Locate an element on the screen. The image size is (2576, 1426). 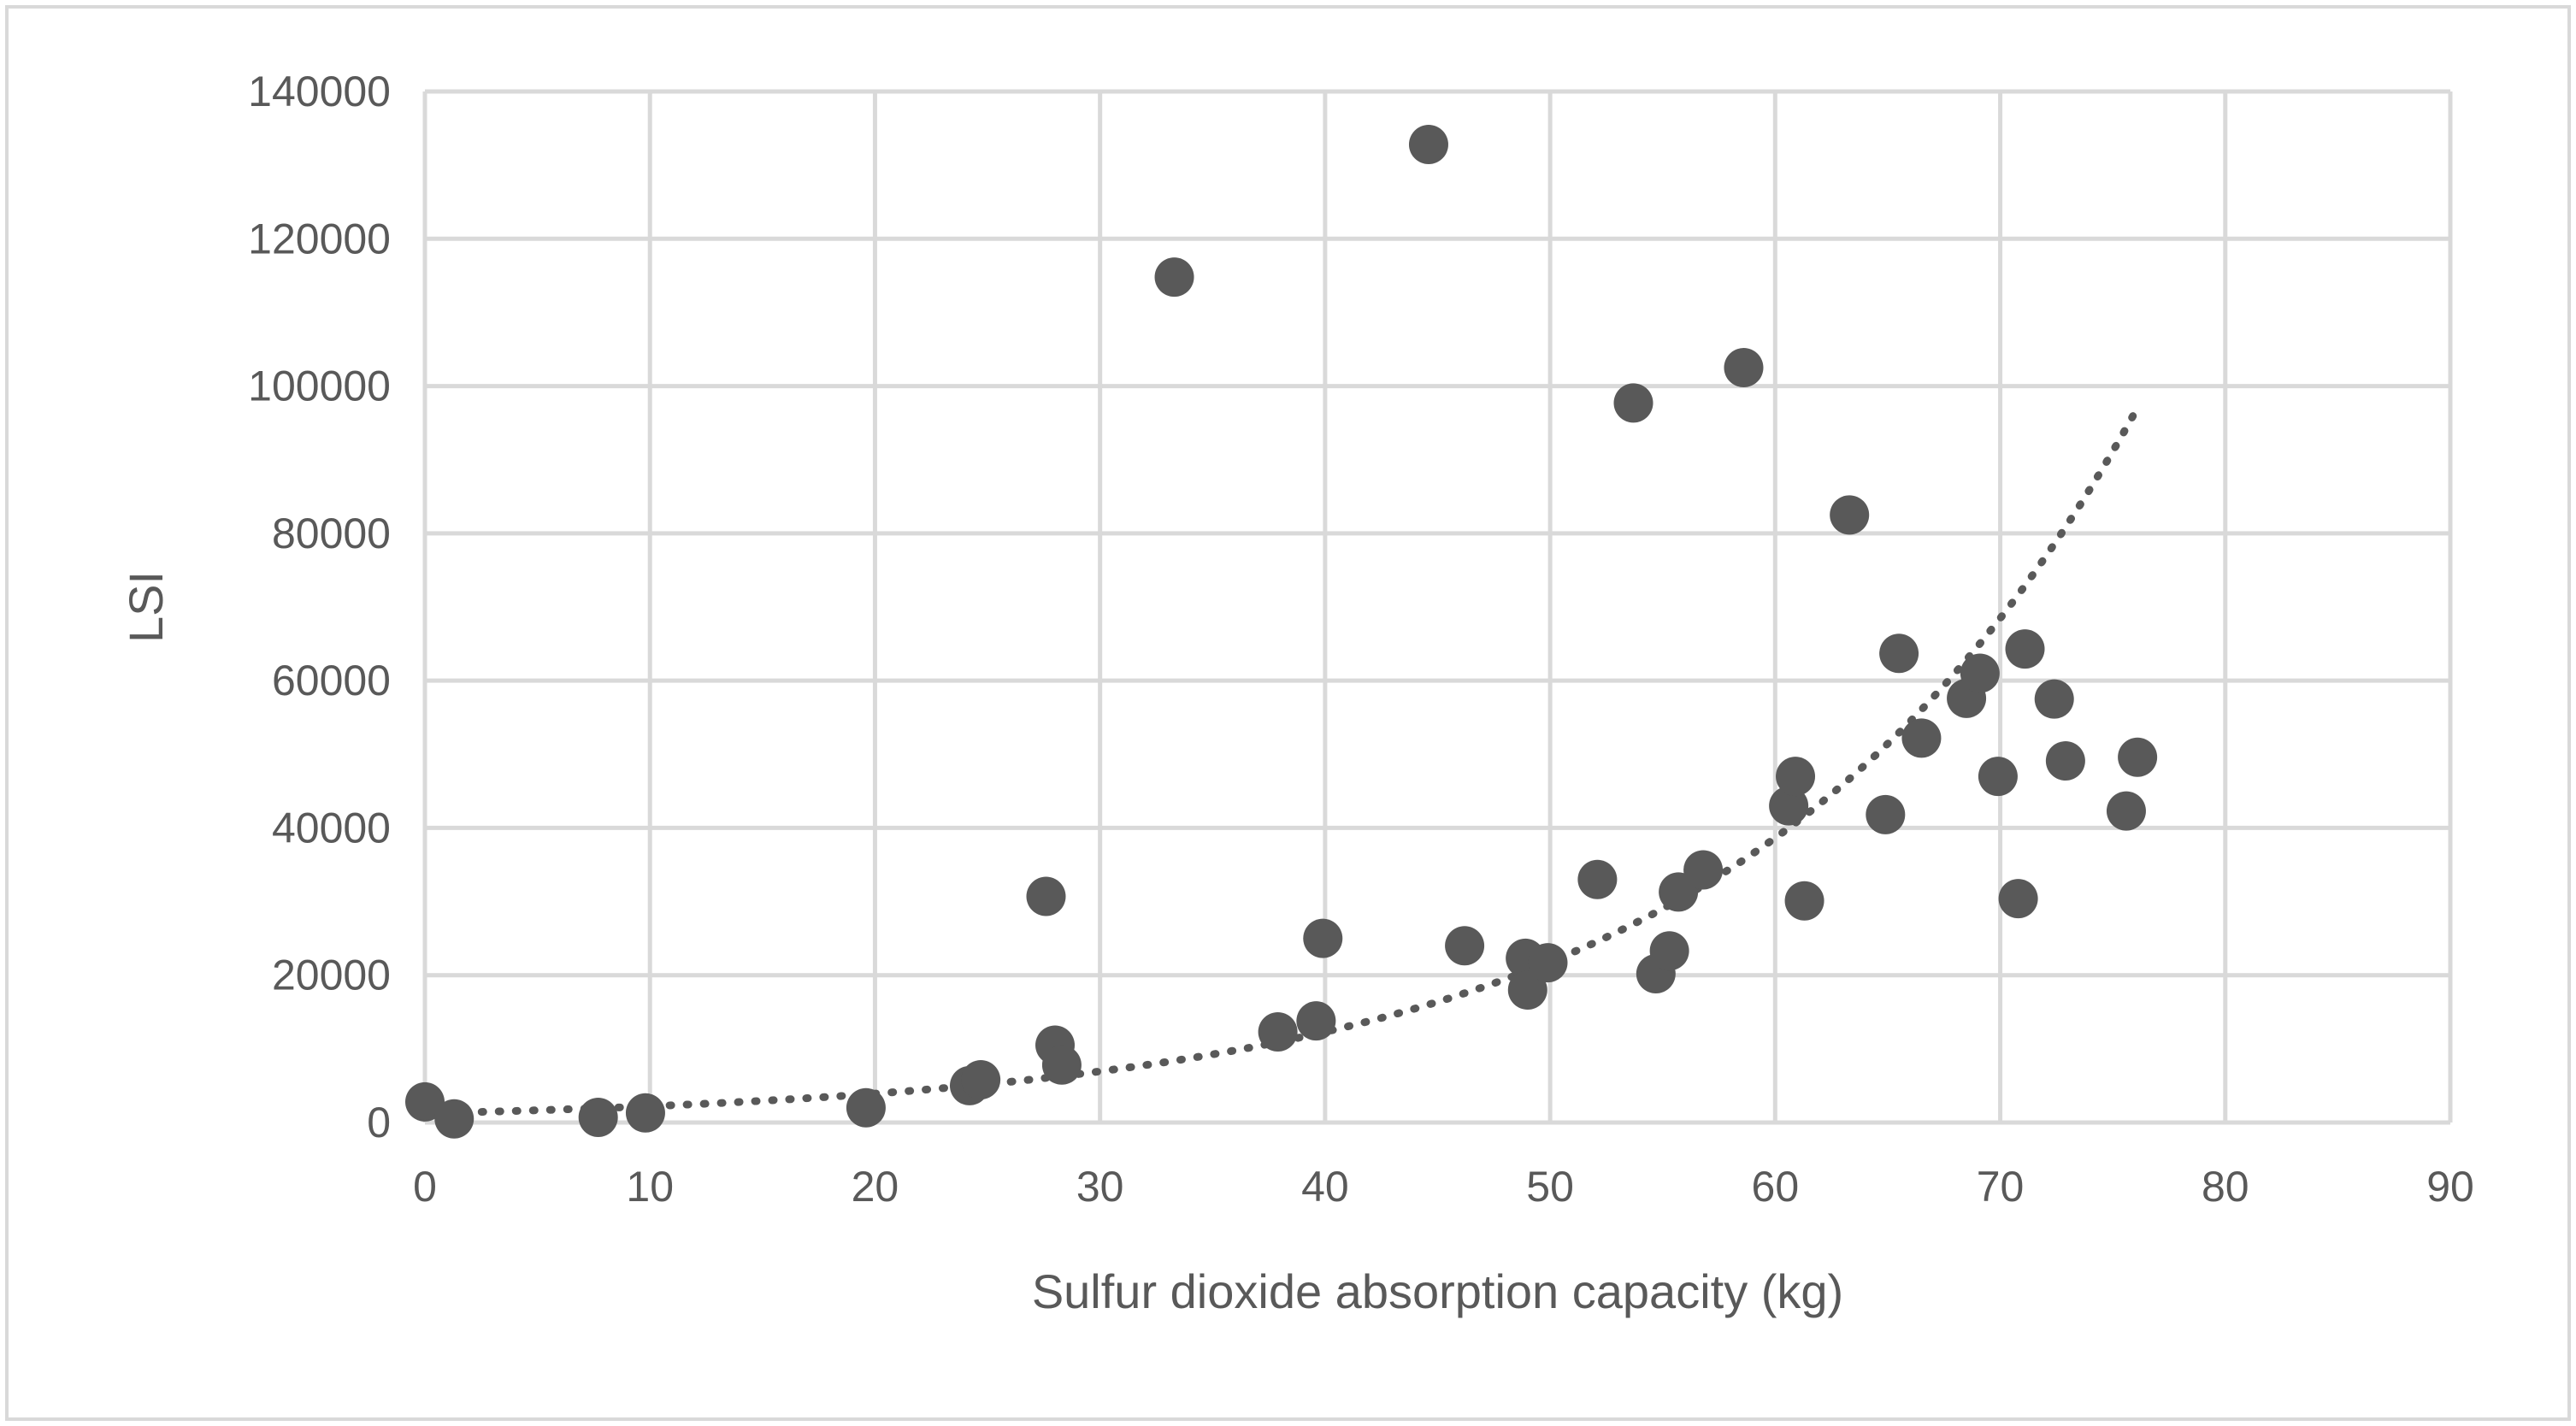
y-tick-label: 140000 is located at coordinates (319, 91).